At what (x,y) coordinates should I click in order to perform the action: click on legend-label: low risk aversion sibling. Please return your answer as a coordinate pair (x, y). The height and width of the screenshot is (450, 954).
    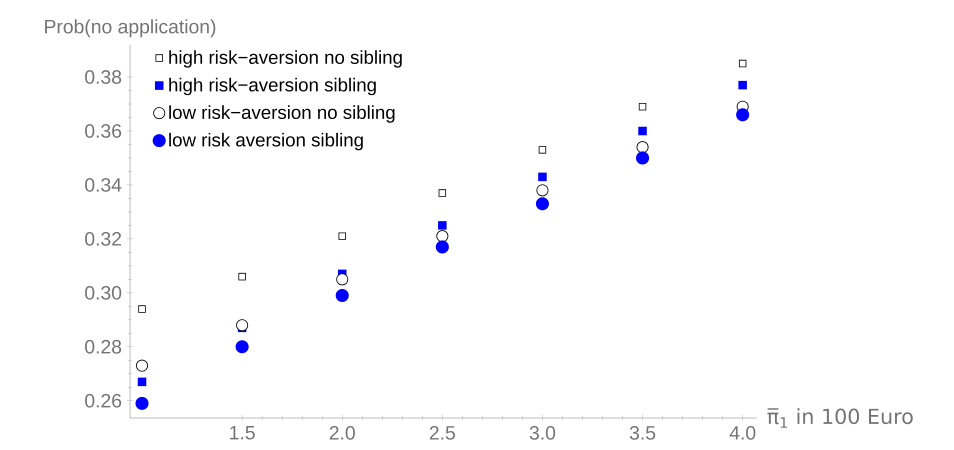
    Looking at the image, I should click on (266, 141).